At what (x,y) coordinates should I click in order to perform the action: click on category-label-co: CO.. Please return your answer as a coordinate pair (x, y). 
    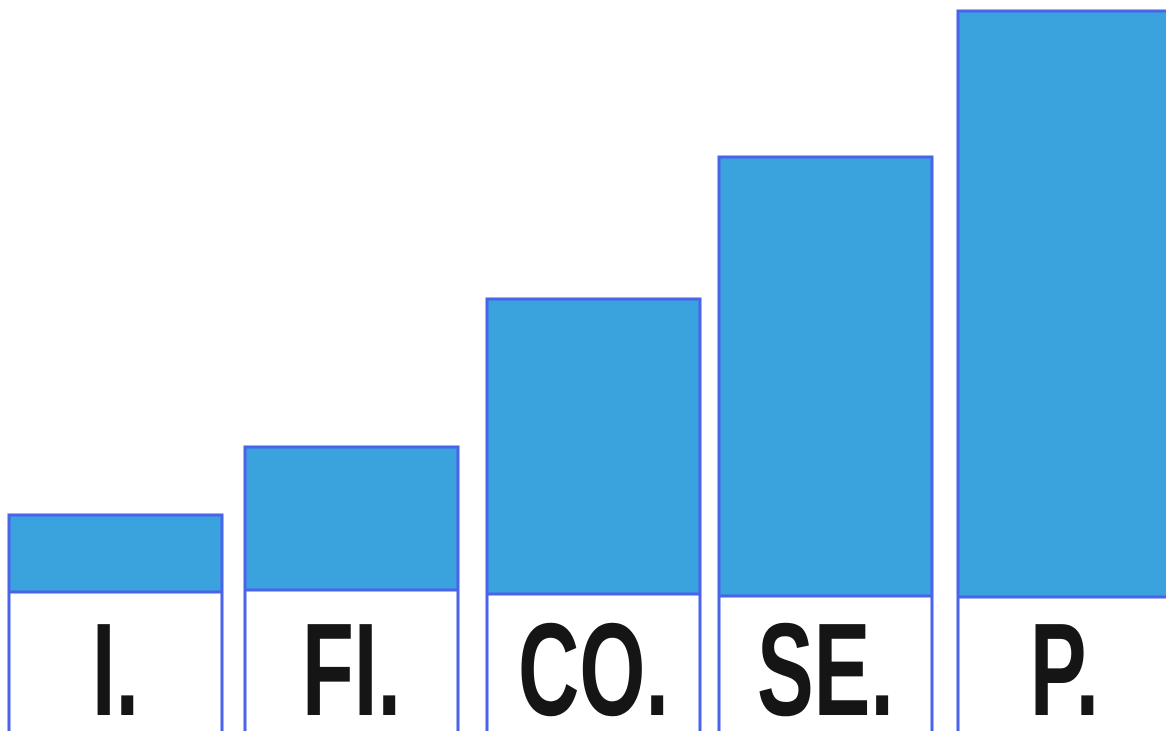
    Looking at the image, I should click on (593, 663).